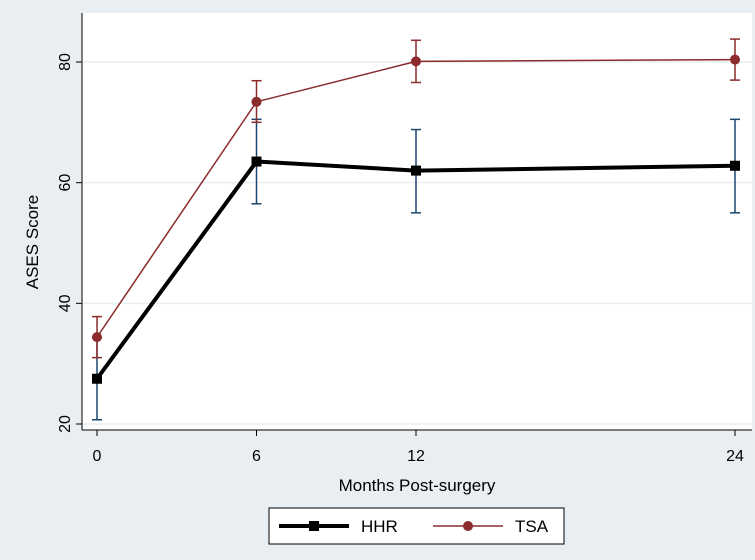  I want to click on legend-marker-hhr, so click(314, 526).